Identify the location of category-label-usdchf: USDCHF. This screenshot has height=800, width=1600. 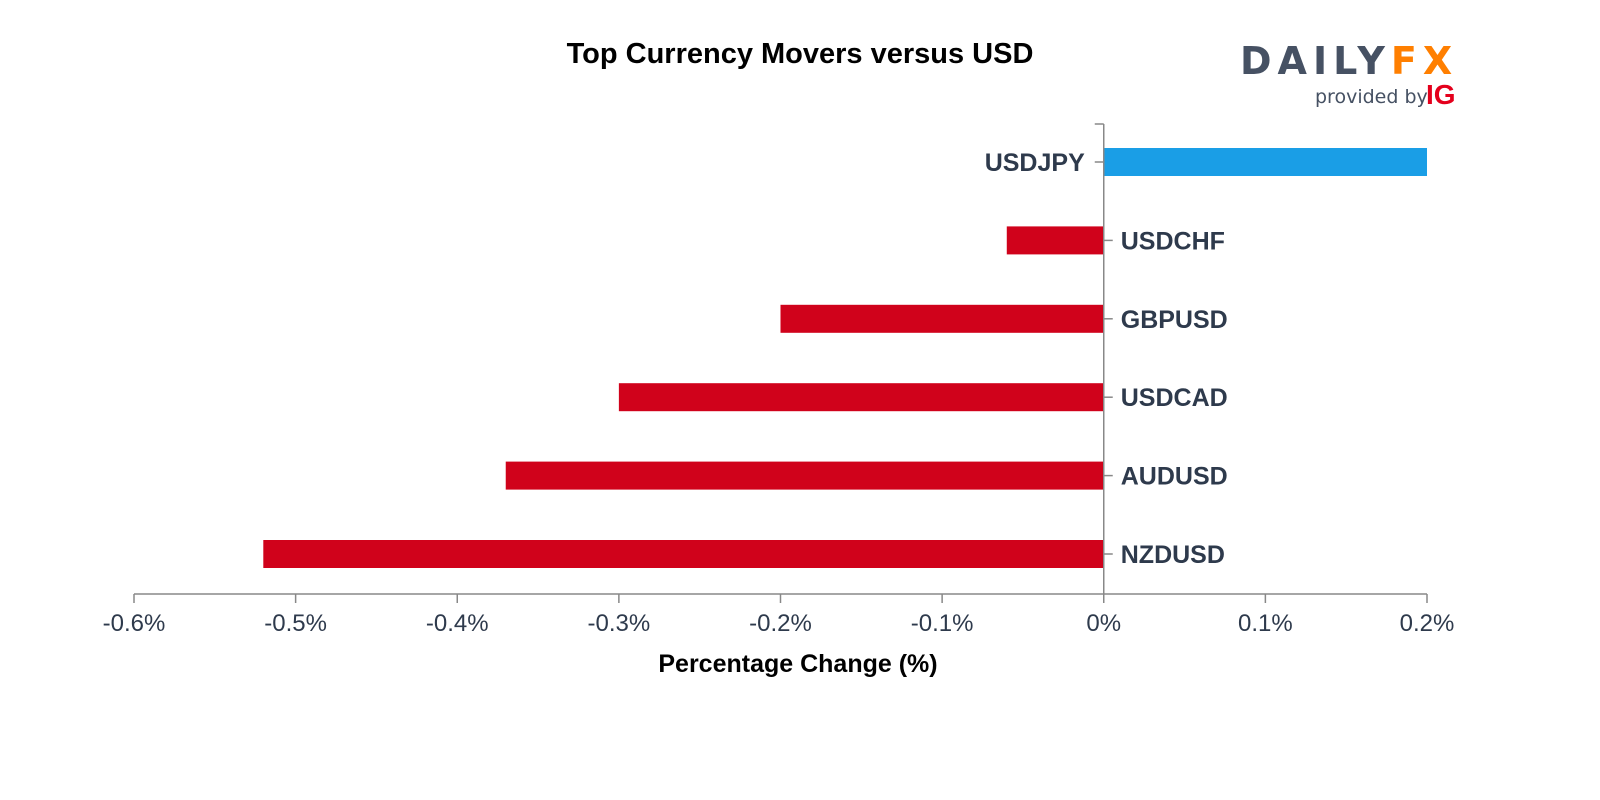
(1173, 241).